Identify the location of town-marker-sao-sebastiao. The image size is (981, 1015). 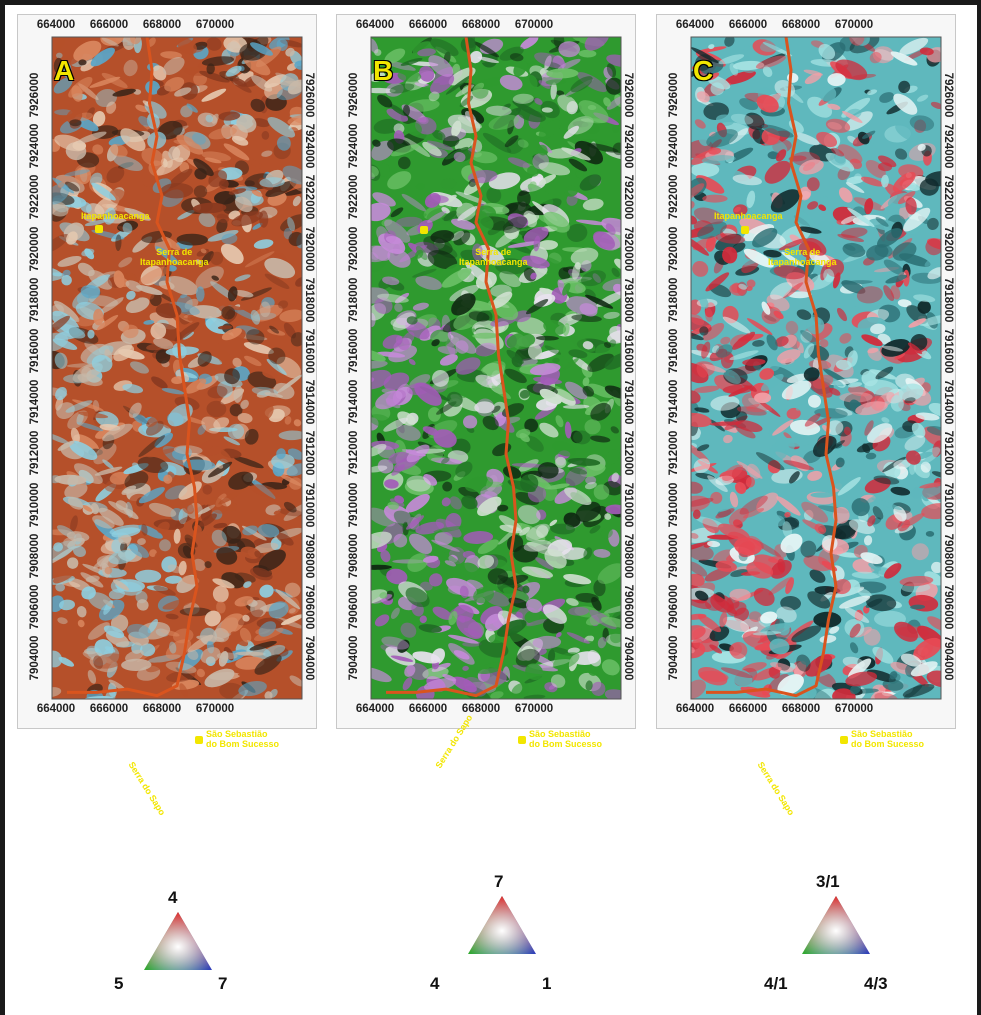
(522, 740).